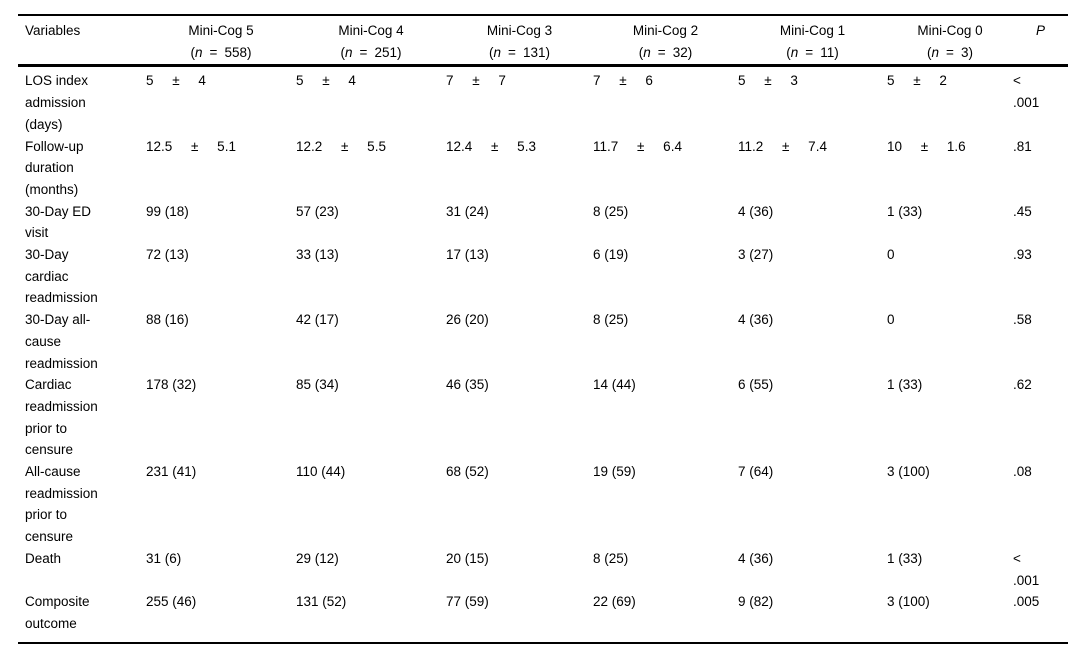 The width and height of the screenshot is (1084, 655). Describe the element at coordinates (171, 385) in the screenshot. I see `value-cell: 178 (32)` at that location.